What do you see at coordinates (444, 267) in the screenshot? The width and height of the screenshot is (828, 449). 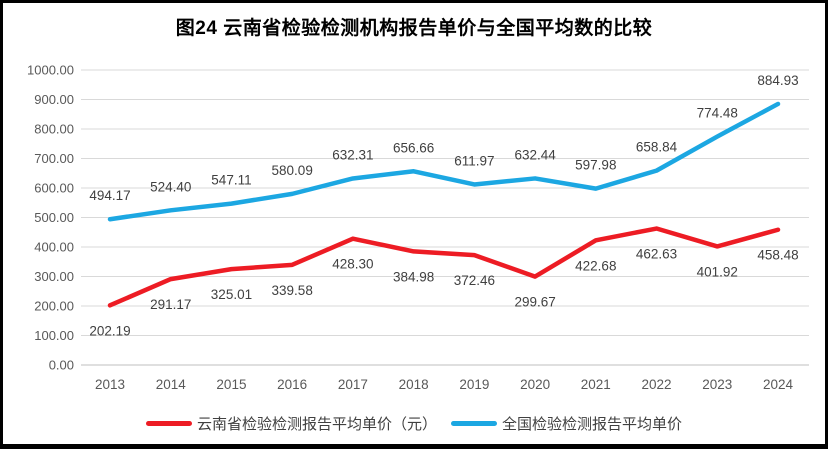 I see `yunnan-series-line` at bounding box center [444, 267].